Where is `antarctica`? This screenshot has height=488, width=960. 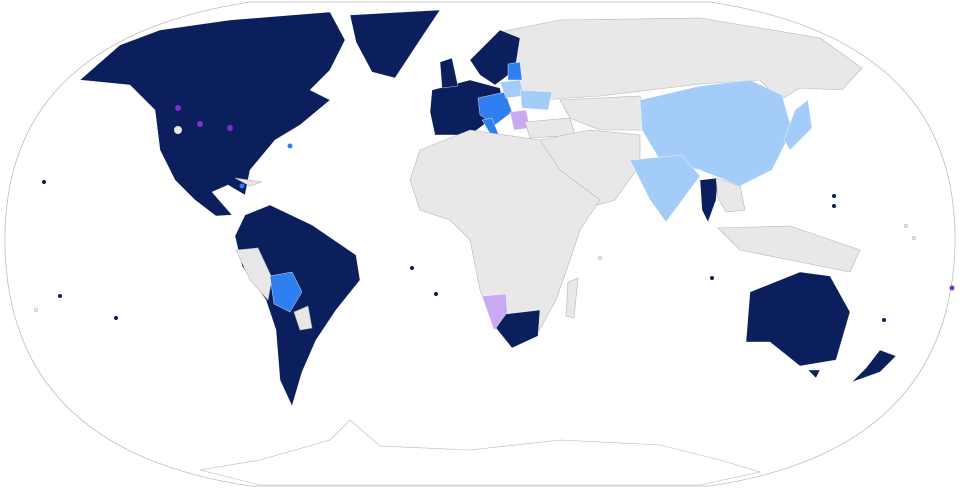
antarctica is located at coordinates (480, 452).